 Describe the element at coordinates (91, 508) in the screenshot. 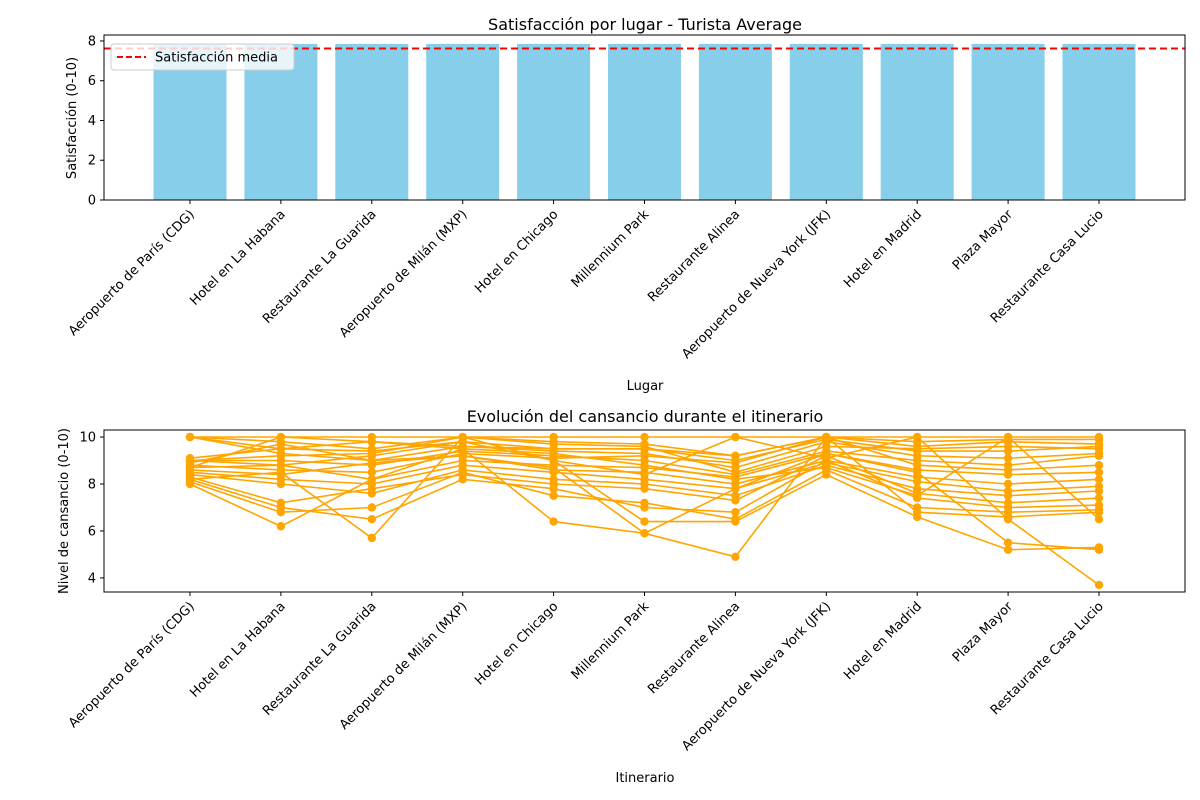

I see `chart2-y-ticks: 4 6 8 10` at that location.